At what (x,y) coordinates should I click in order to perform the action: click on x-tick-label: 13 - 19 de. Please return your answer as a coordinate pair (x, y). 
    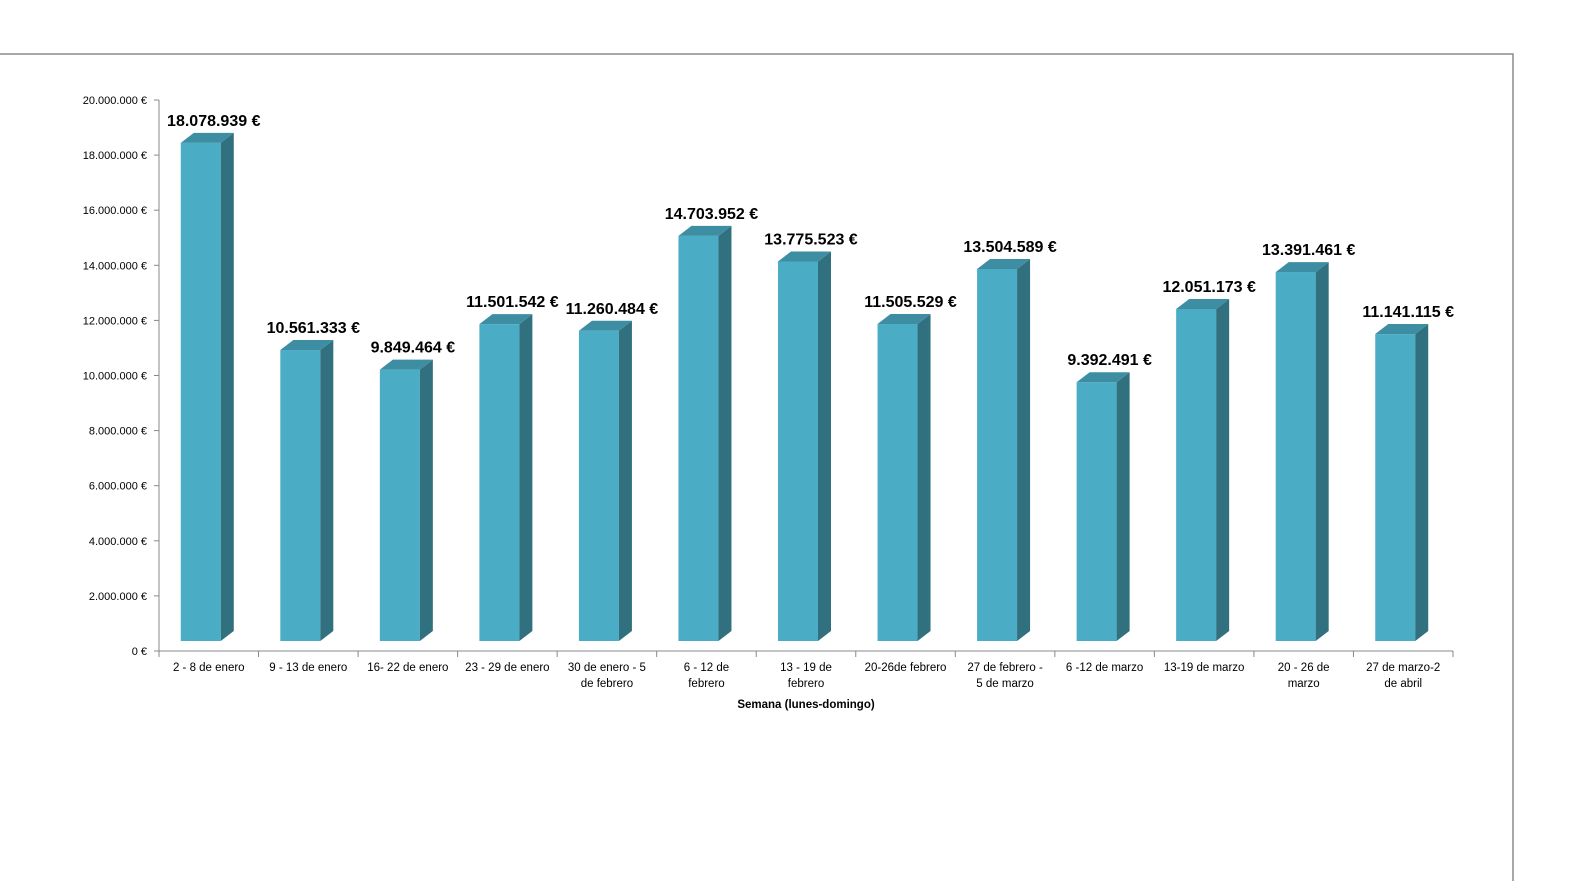
    Looking at the image, I should click on (806, 668).